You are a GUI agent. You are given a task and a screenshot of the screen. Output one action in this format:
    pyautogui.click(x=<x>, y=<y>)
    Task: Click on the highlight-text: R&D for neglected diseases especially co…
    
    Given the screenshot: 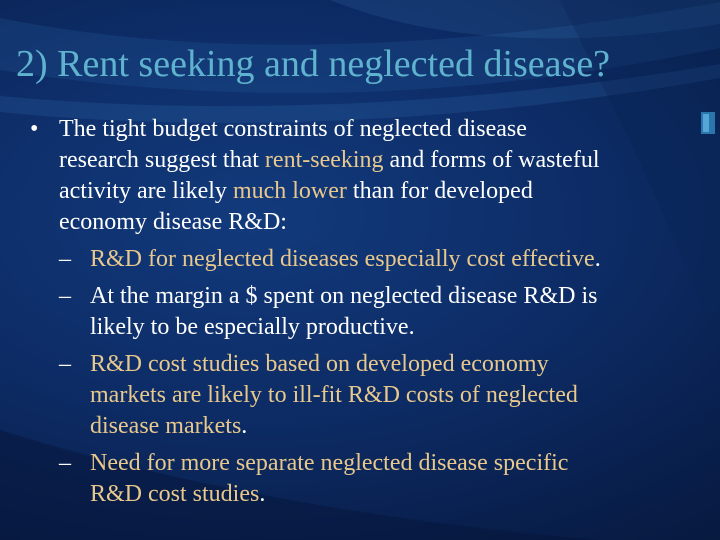 What is the action you would take?
    pyautogui.click(x=342, y=259)
    